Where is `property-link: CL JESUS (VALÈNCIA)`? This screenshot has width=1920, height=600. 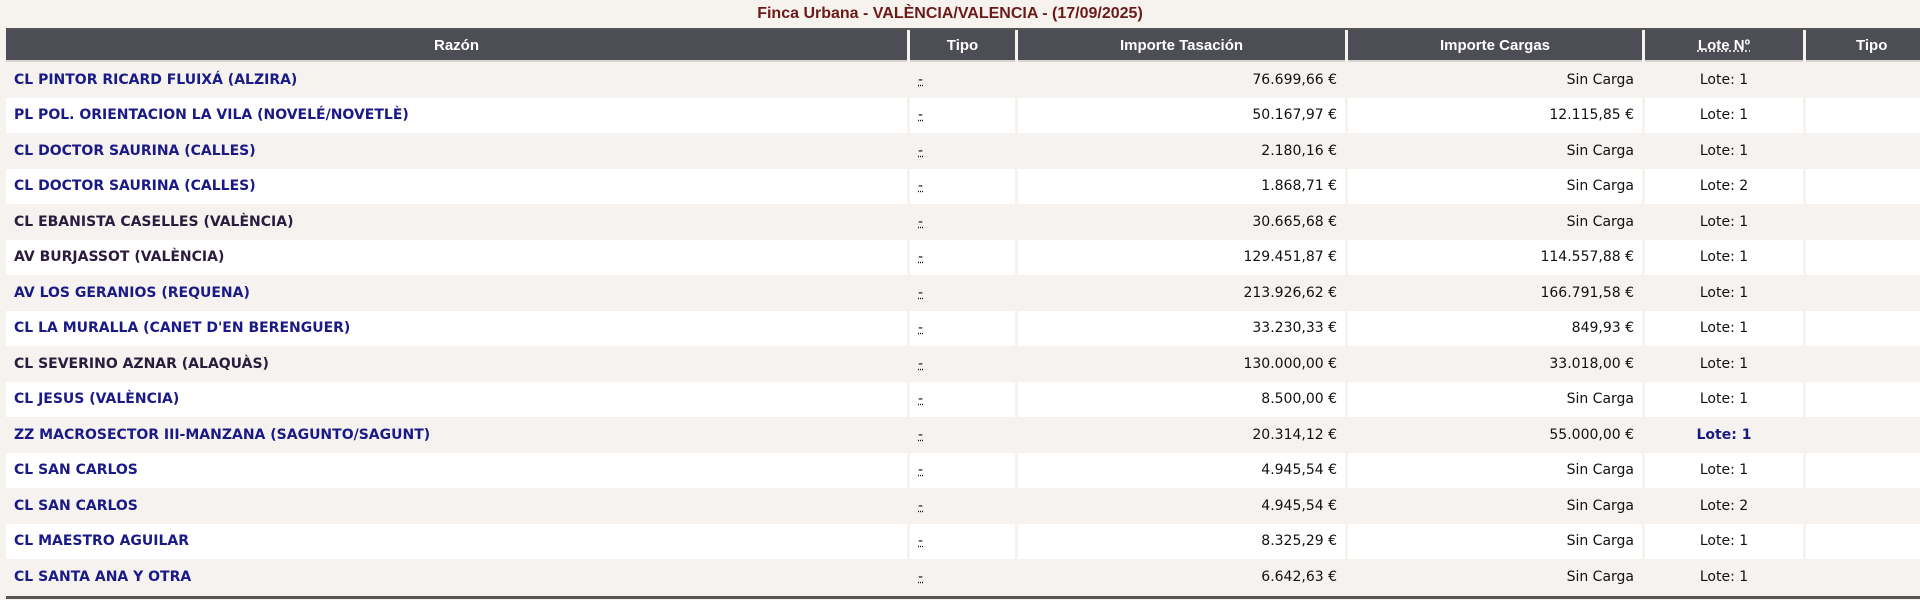
property-link: CL JESUS (VALÈNCIA) is located at coordinates (97, 399).